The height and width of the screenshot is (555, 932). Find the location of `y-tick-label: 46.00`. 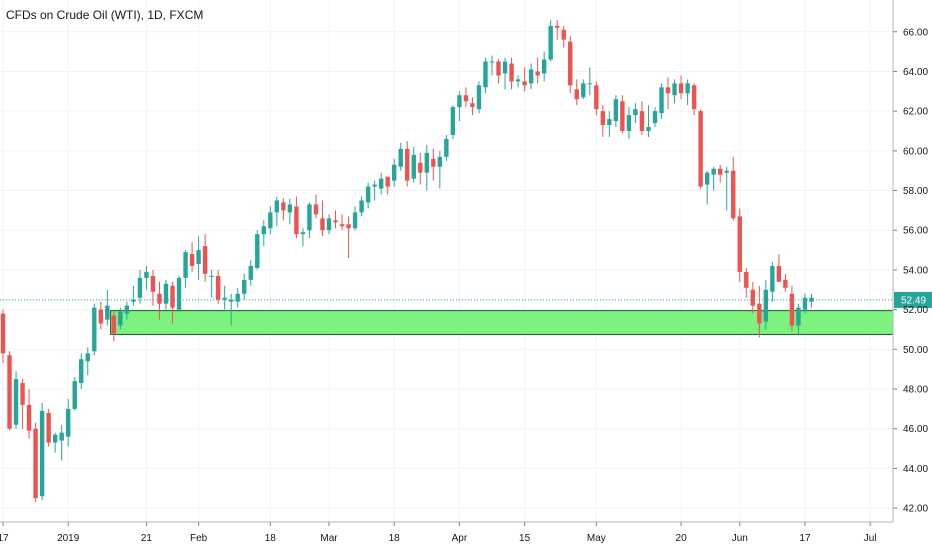

y-tick-label: 46.00 is located at coordinates (915, 429).